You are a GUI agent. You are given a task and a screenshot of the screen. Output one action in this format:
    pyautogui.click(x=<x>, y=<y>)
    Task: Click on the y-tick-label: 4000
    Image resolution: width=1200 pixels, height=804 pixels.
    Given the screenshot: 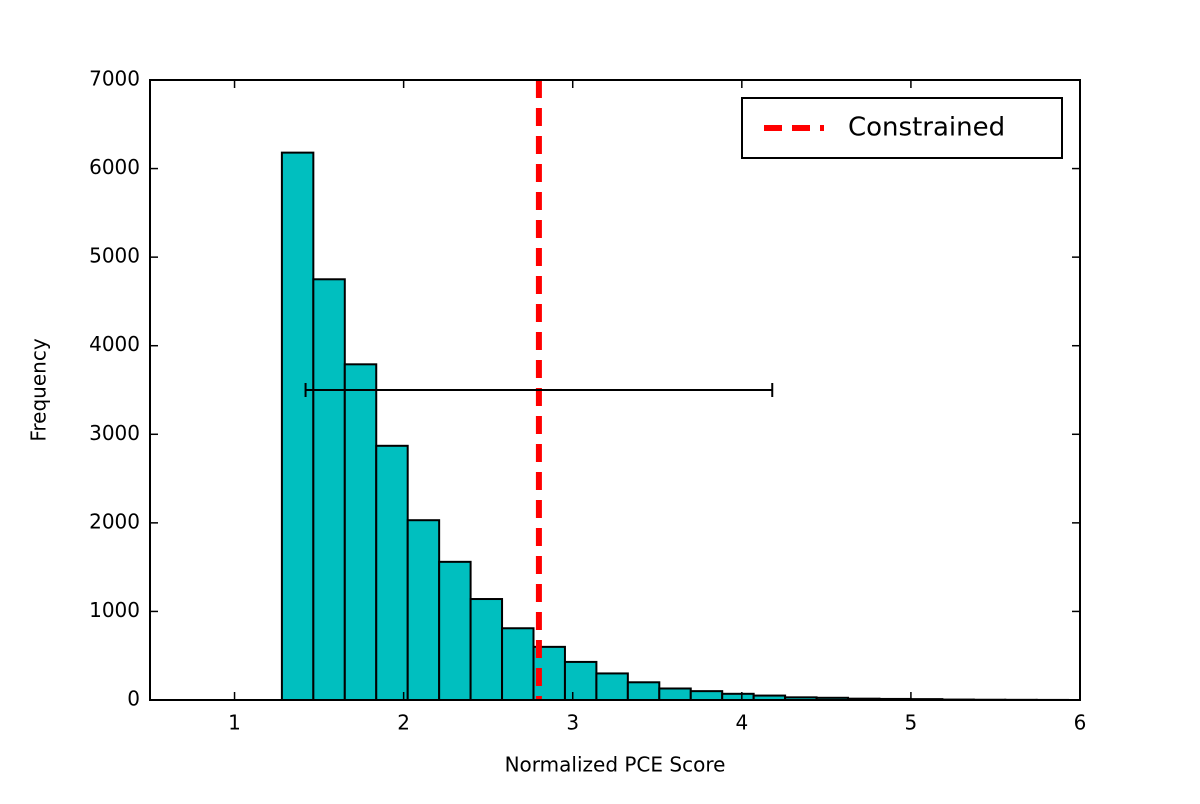 What is the action you would take?
    pyautogui.click(x=114, y=344)
    